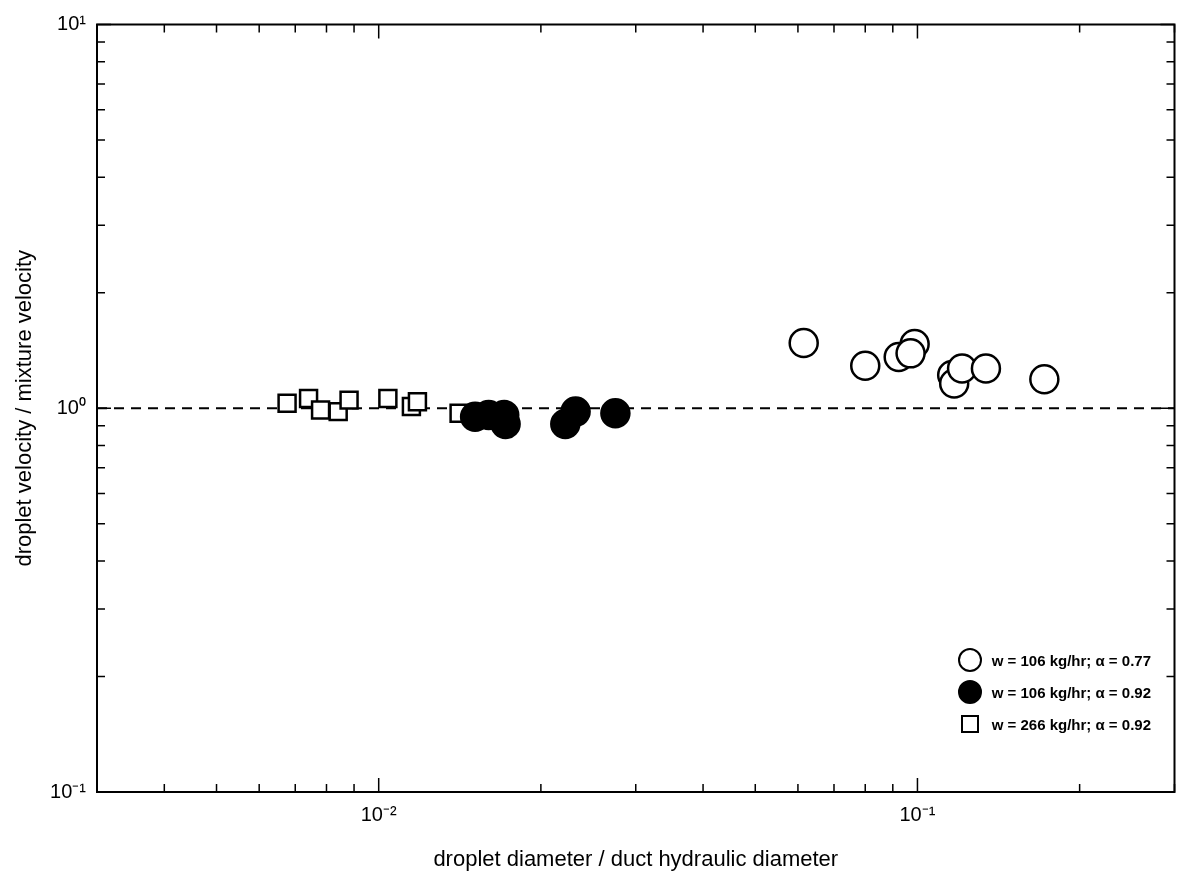 The height and width of the screenshot is (885, 1199). What do you see at coordinates (1071, 660) in the screenshot?
I see `legend-label: w = 106 kg/hr; α = 0.77` at bounding box center [1071, 660].